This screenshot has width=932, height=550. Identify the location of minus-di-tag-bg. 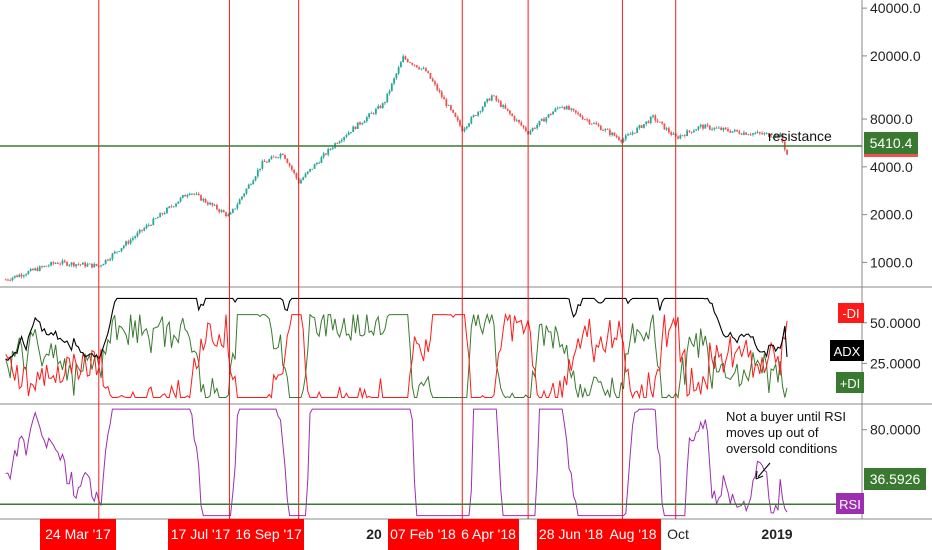
(851, 313).